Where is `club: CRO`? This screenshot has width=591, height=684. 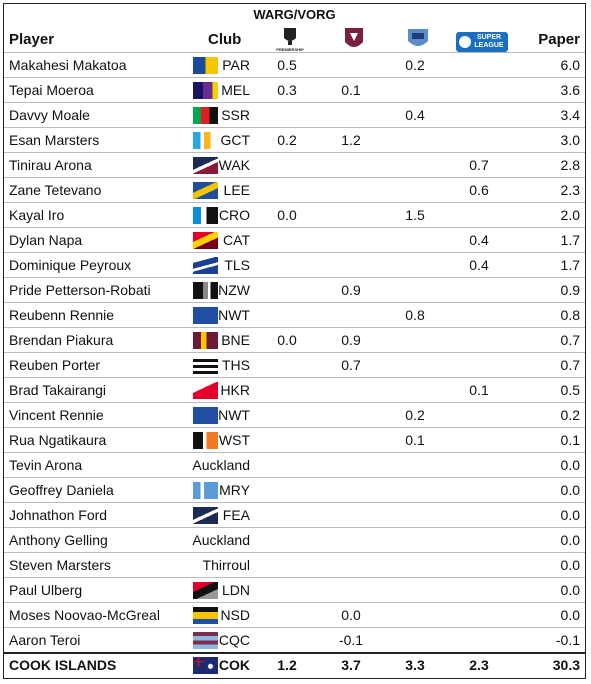
club: CRO is located at coordinates (234, 215).